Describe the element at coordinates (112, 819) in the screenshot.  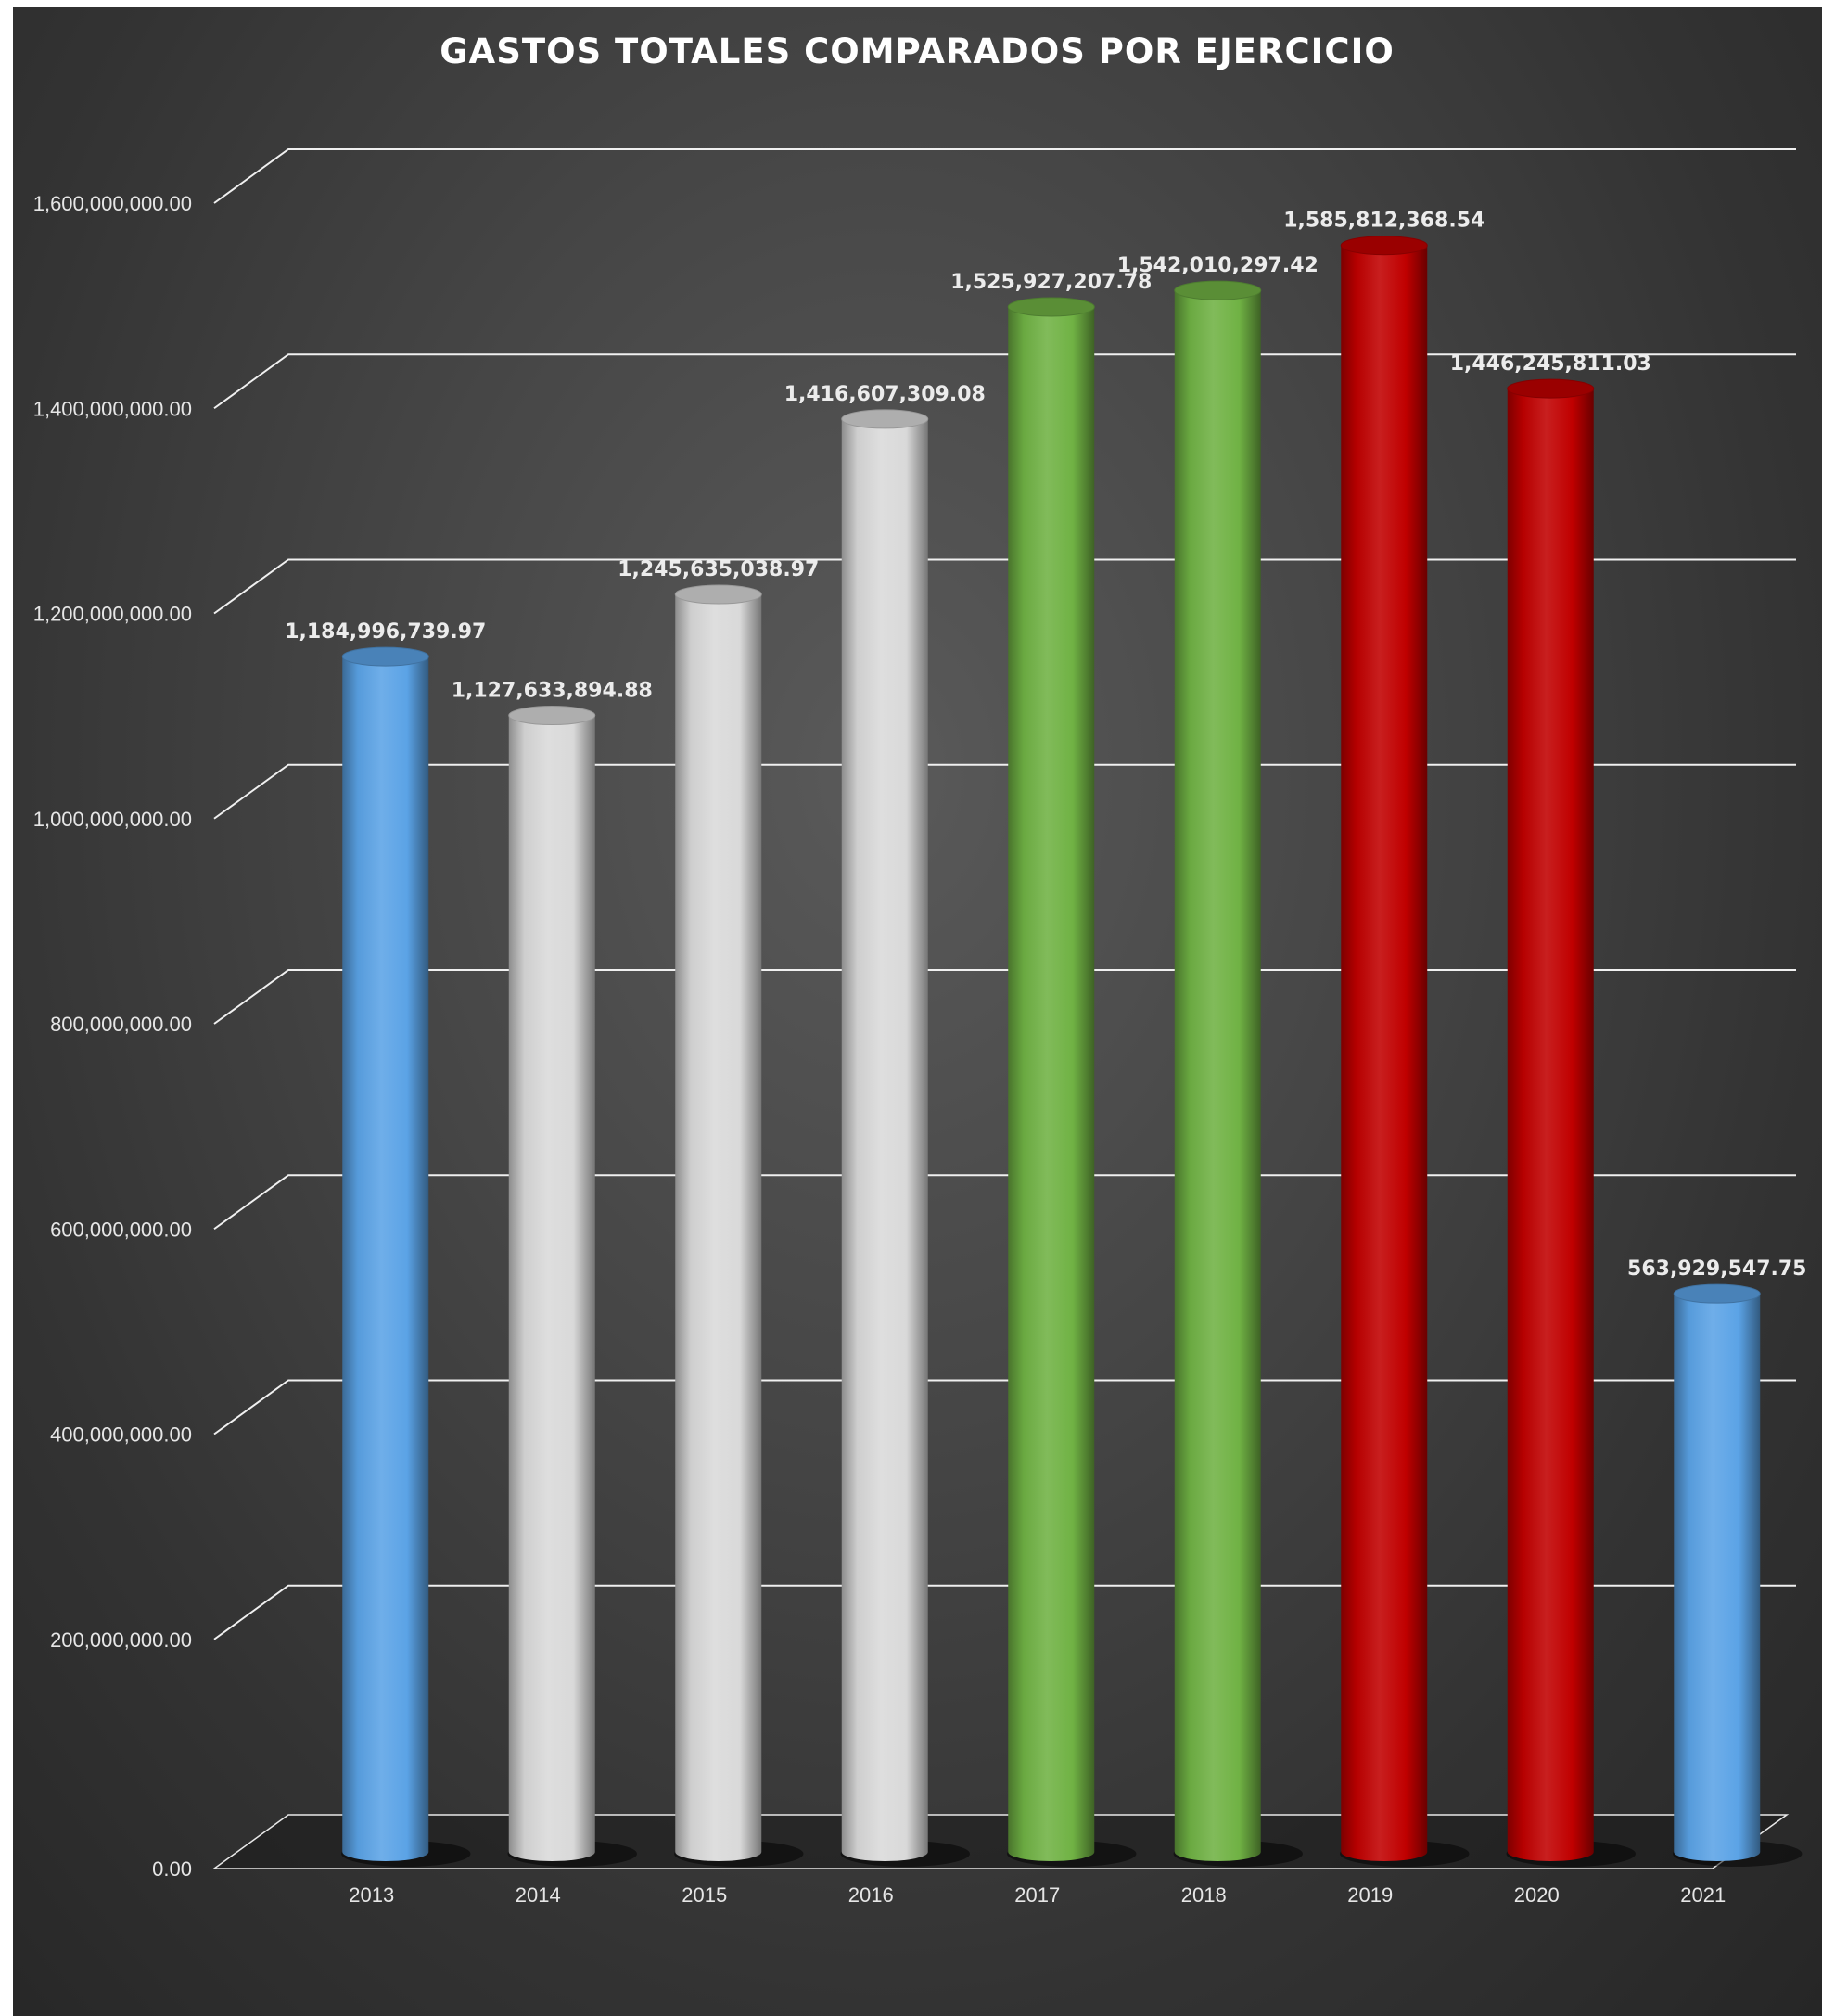
I see `y-tick-label: 1,000,000,000.00` at that location.